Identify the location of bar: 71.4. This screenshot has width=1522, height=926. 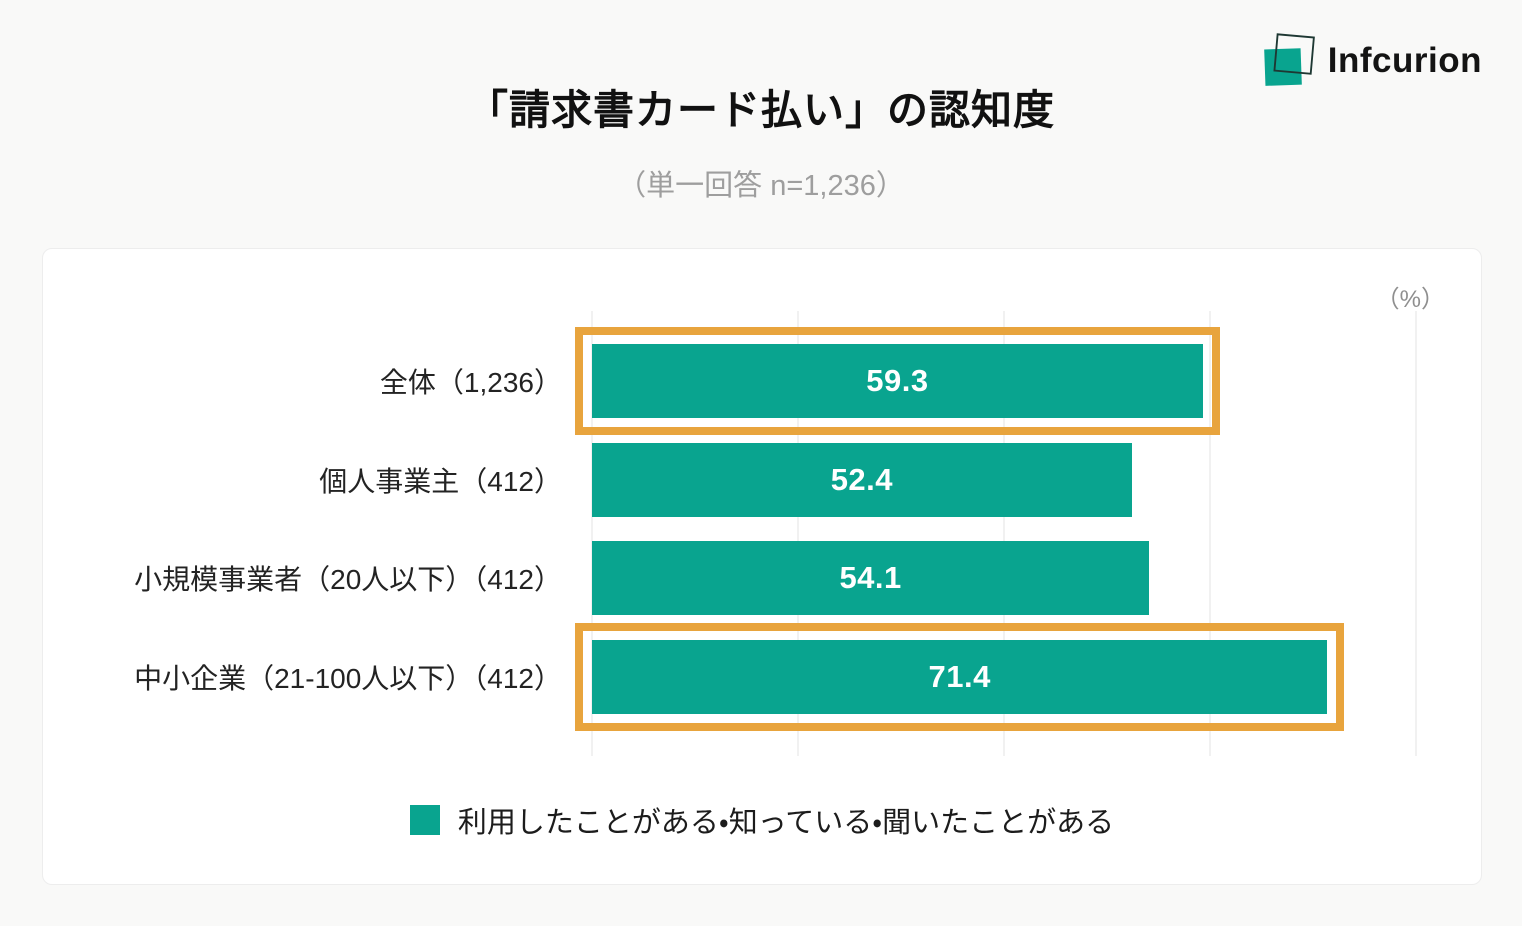
(960, 677).